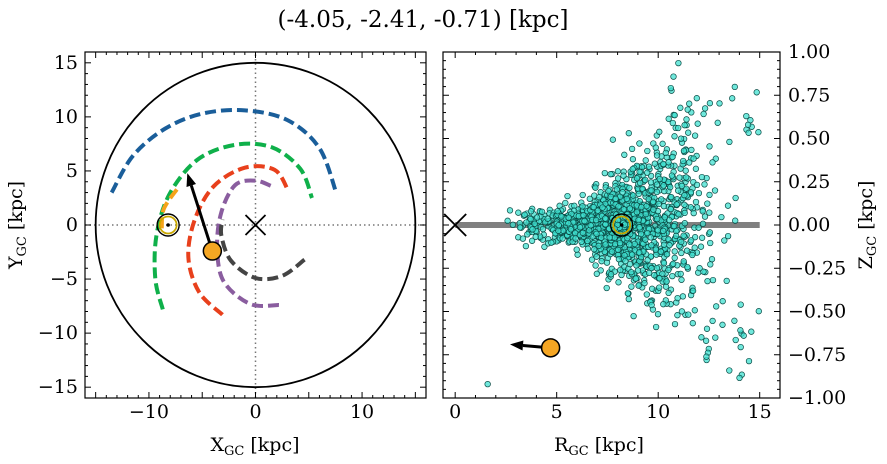 The height and width of the screenshot is (464, 887). Describe the element at coordinates (817, 268) in the screenshot. I see `right-y-tick-label: −0.25` at that location.